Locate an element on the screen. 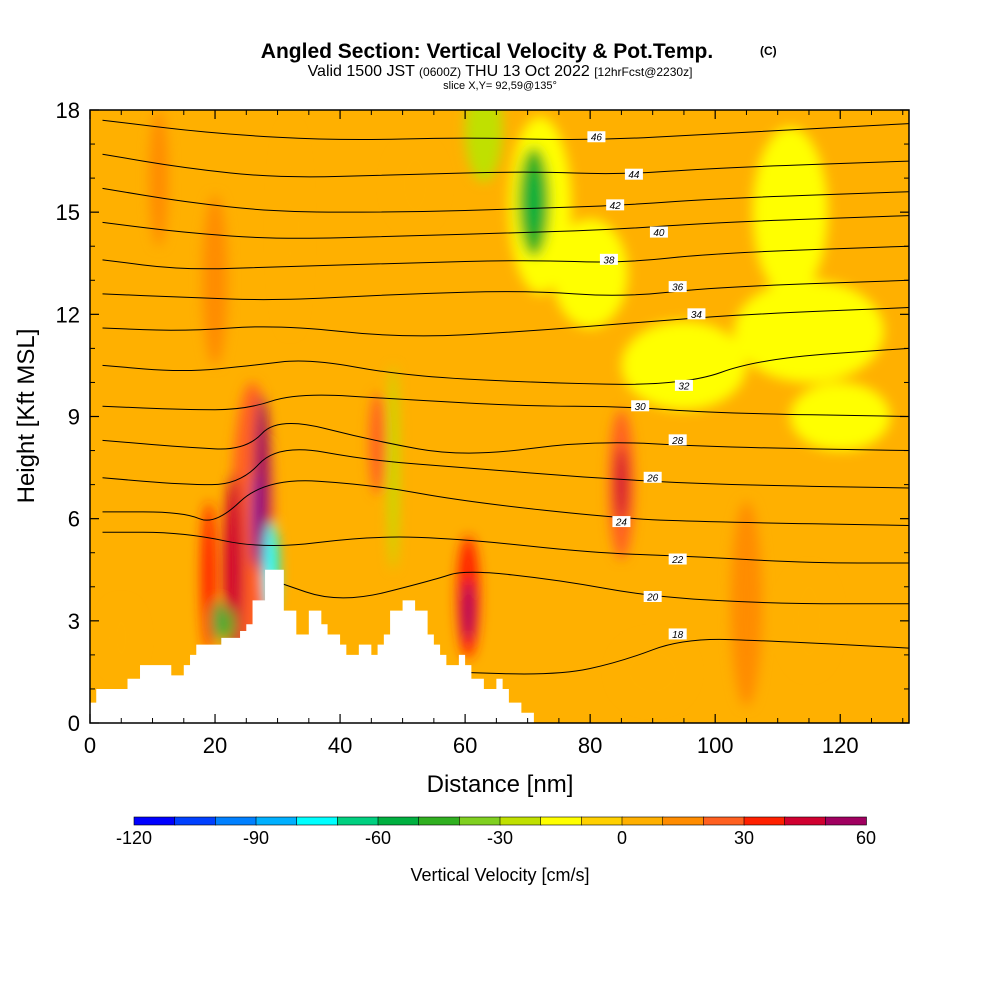  y-tick-label: 12 is located at coordinates (68, 314).